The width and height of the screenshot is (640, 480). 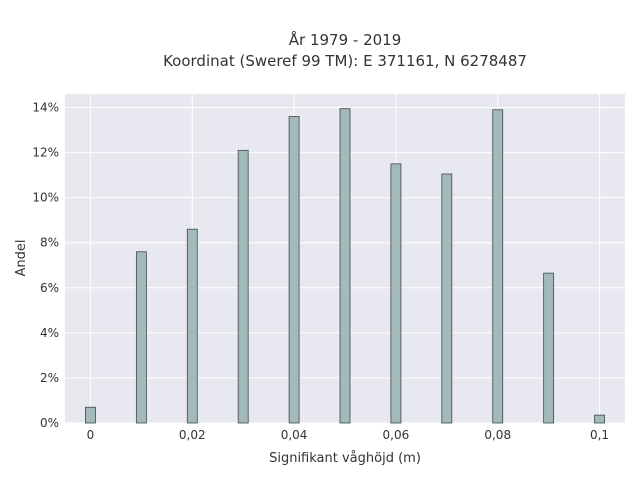 What do you see at coordinates (45, 198) in the screenshot?
I see `y-tick-label: 10%` at bounding box center [45, 198].